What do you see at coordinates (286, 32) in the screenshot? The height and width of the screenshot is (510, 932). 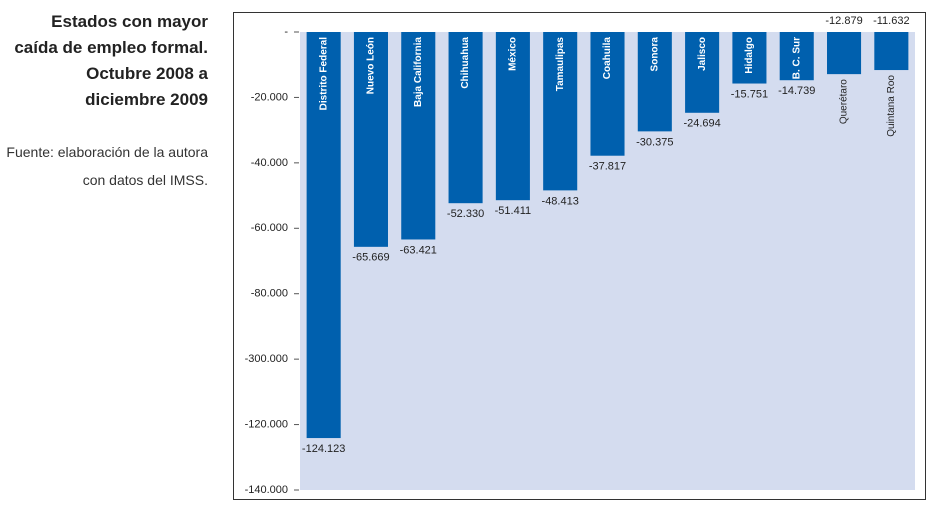 I see `y-tick-label: -` at bounding box center [286, 32].